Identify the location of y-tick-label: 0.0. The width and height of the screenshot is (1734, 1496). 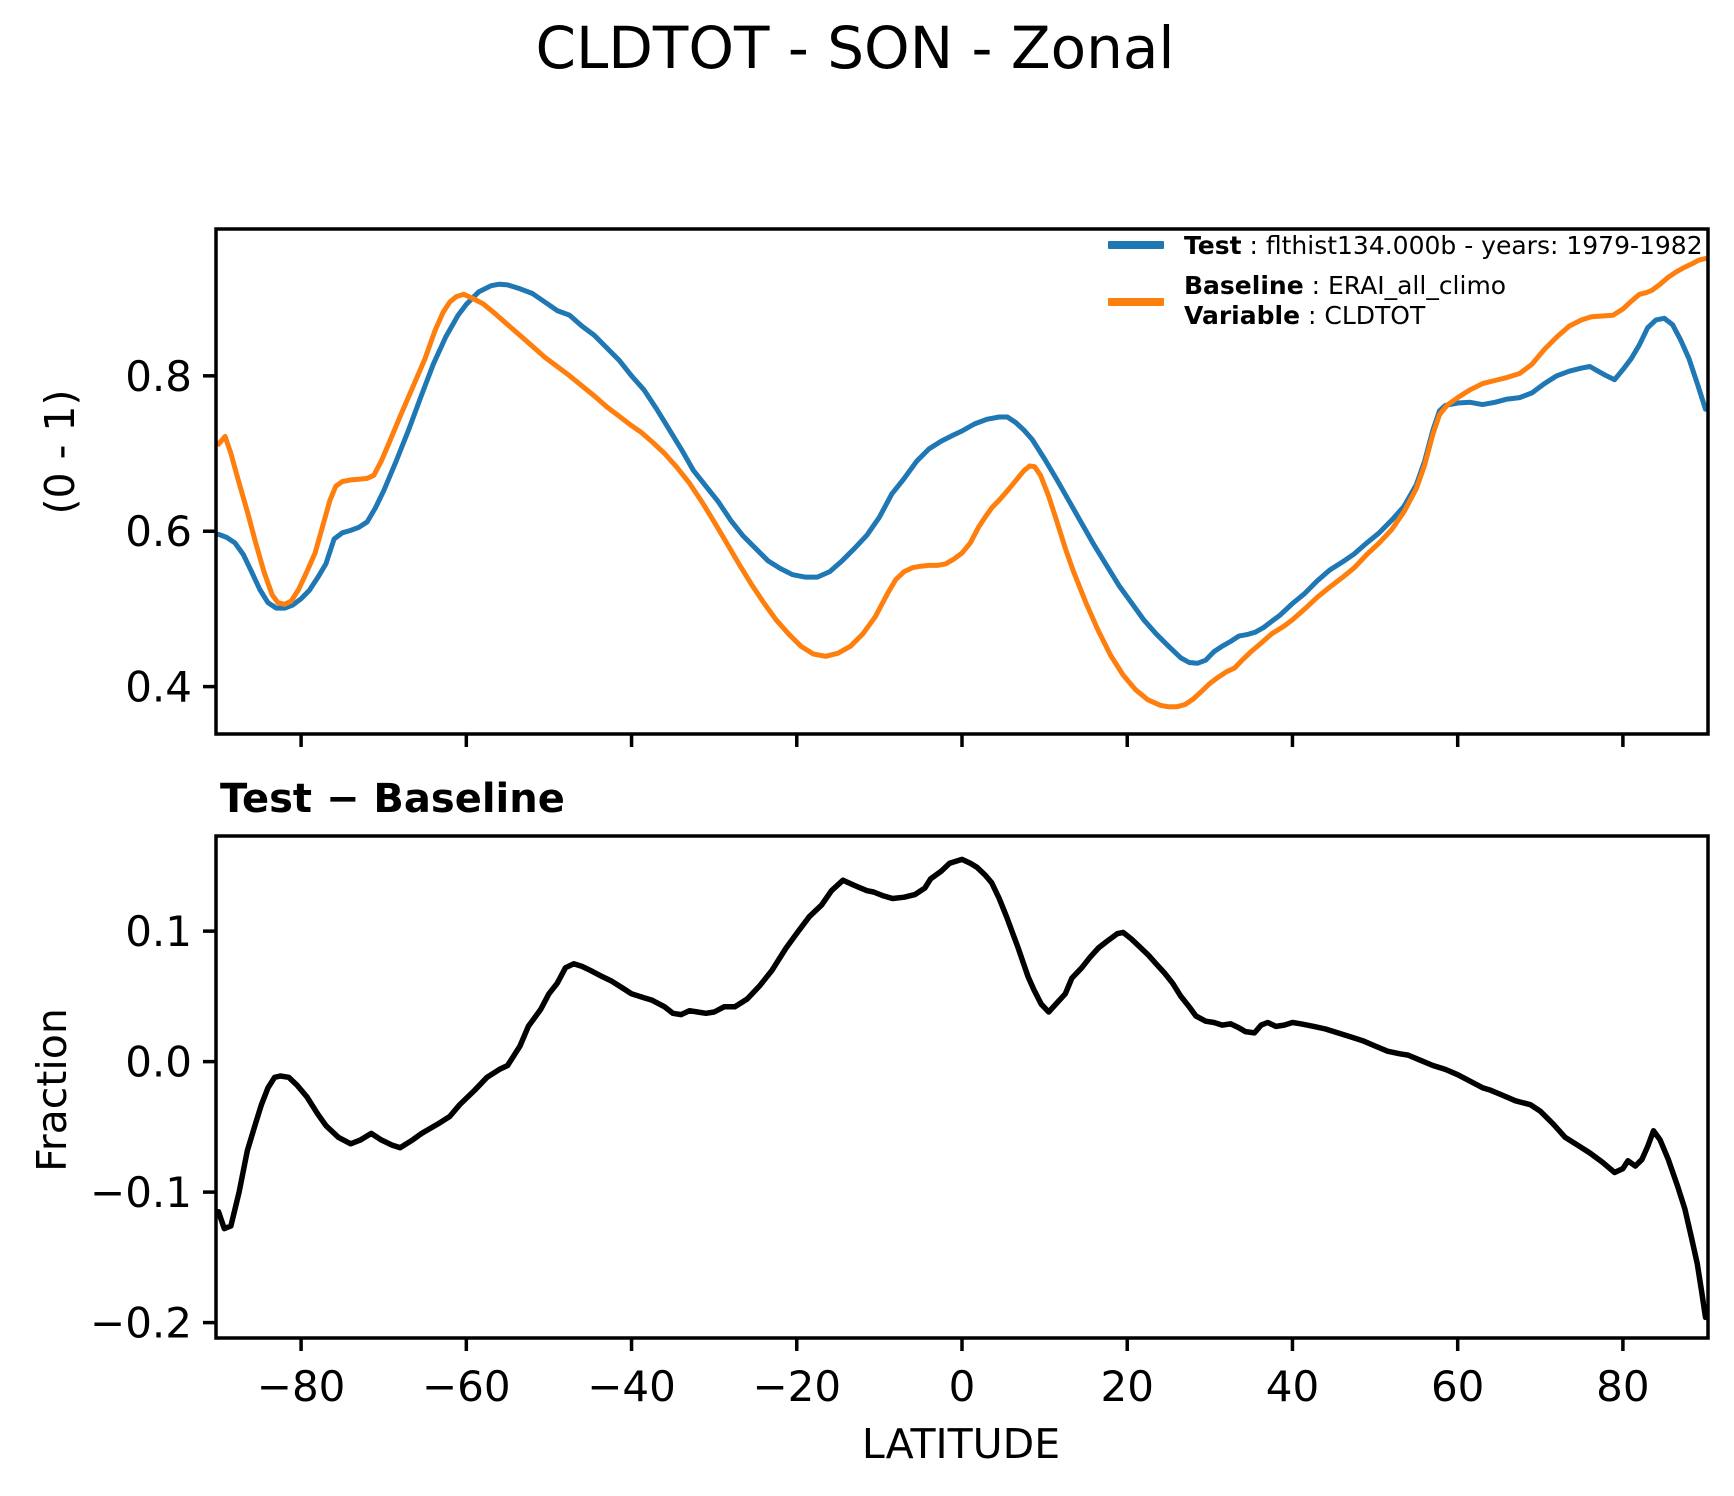
(158, 1062).